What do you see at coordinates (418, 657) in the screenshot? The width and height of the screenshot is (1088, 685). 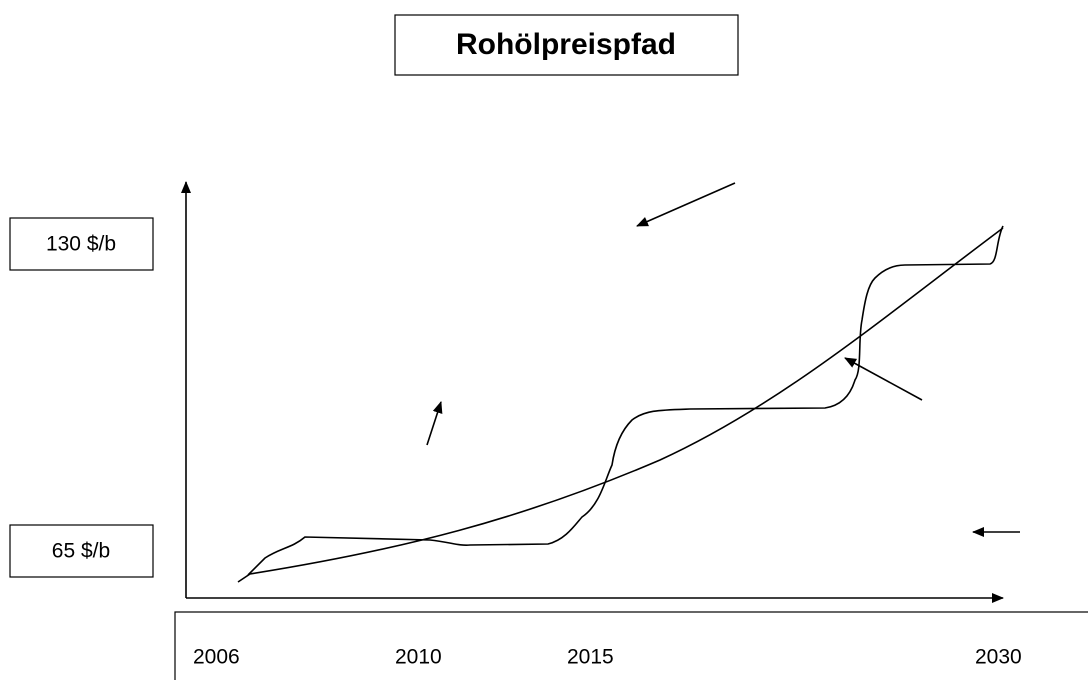 I see `x-label: 2010` at bounding box center [418, 657].